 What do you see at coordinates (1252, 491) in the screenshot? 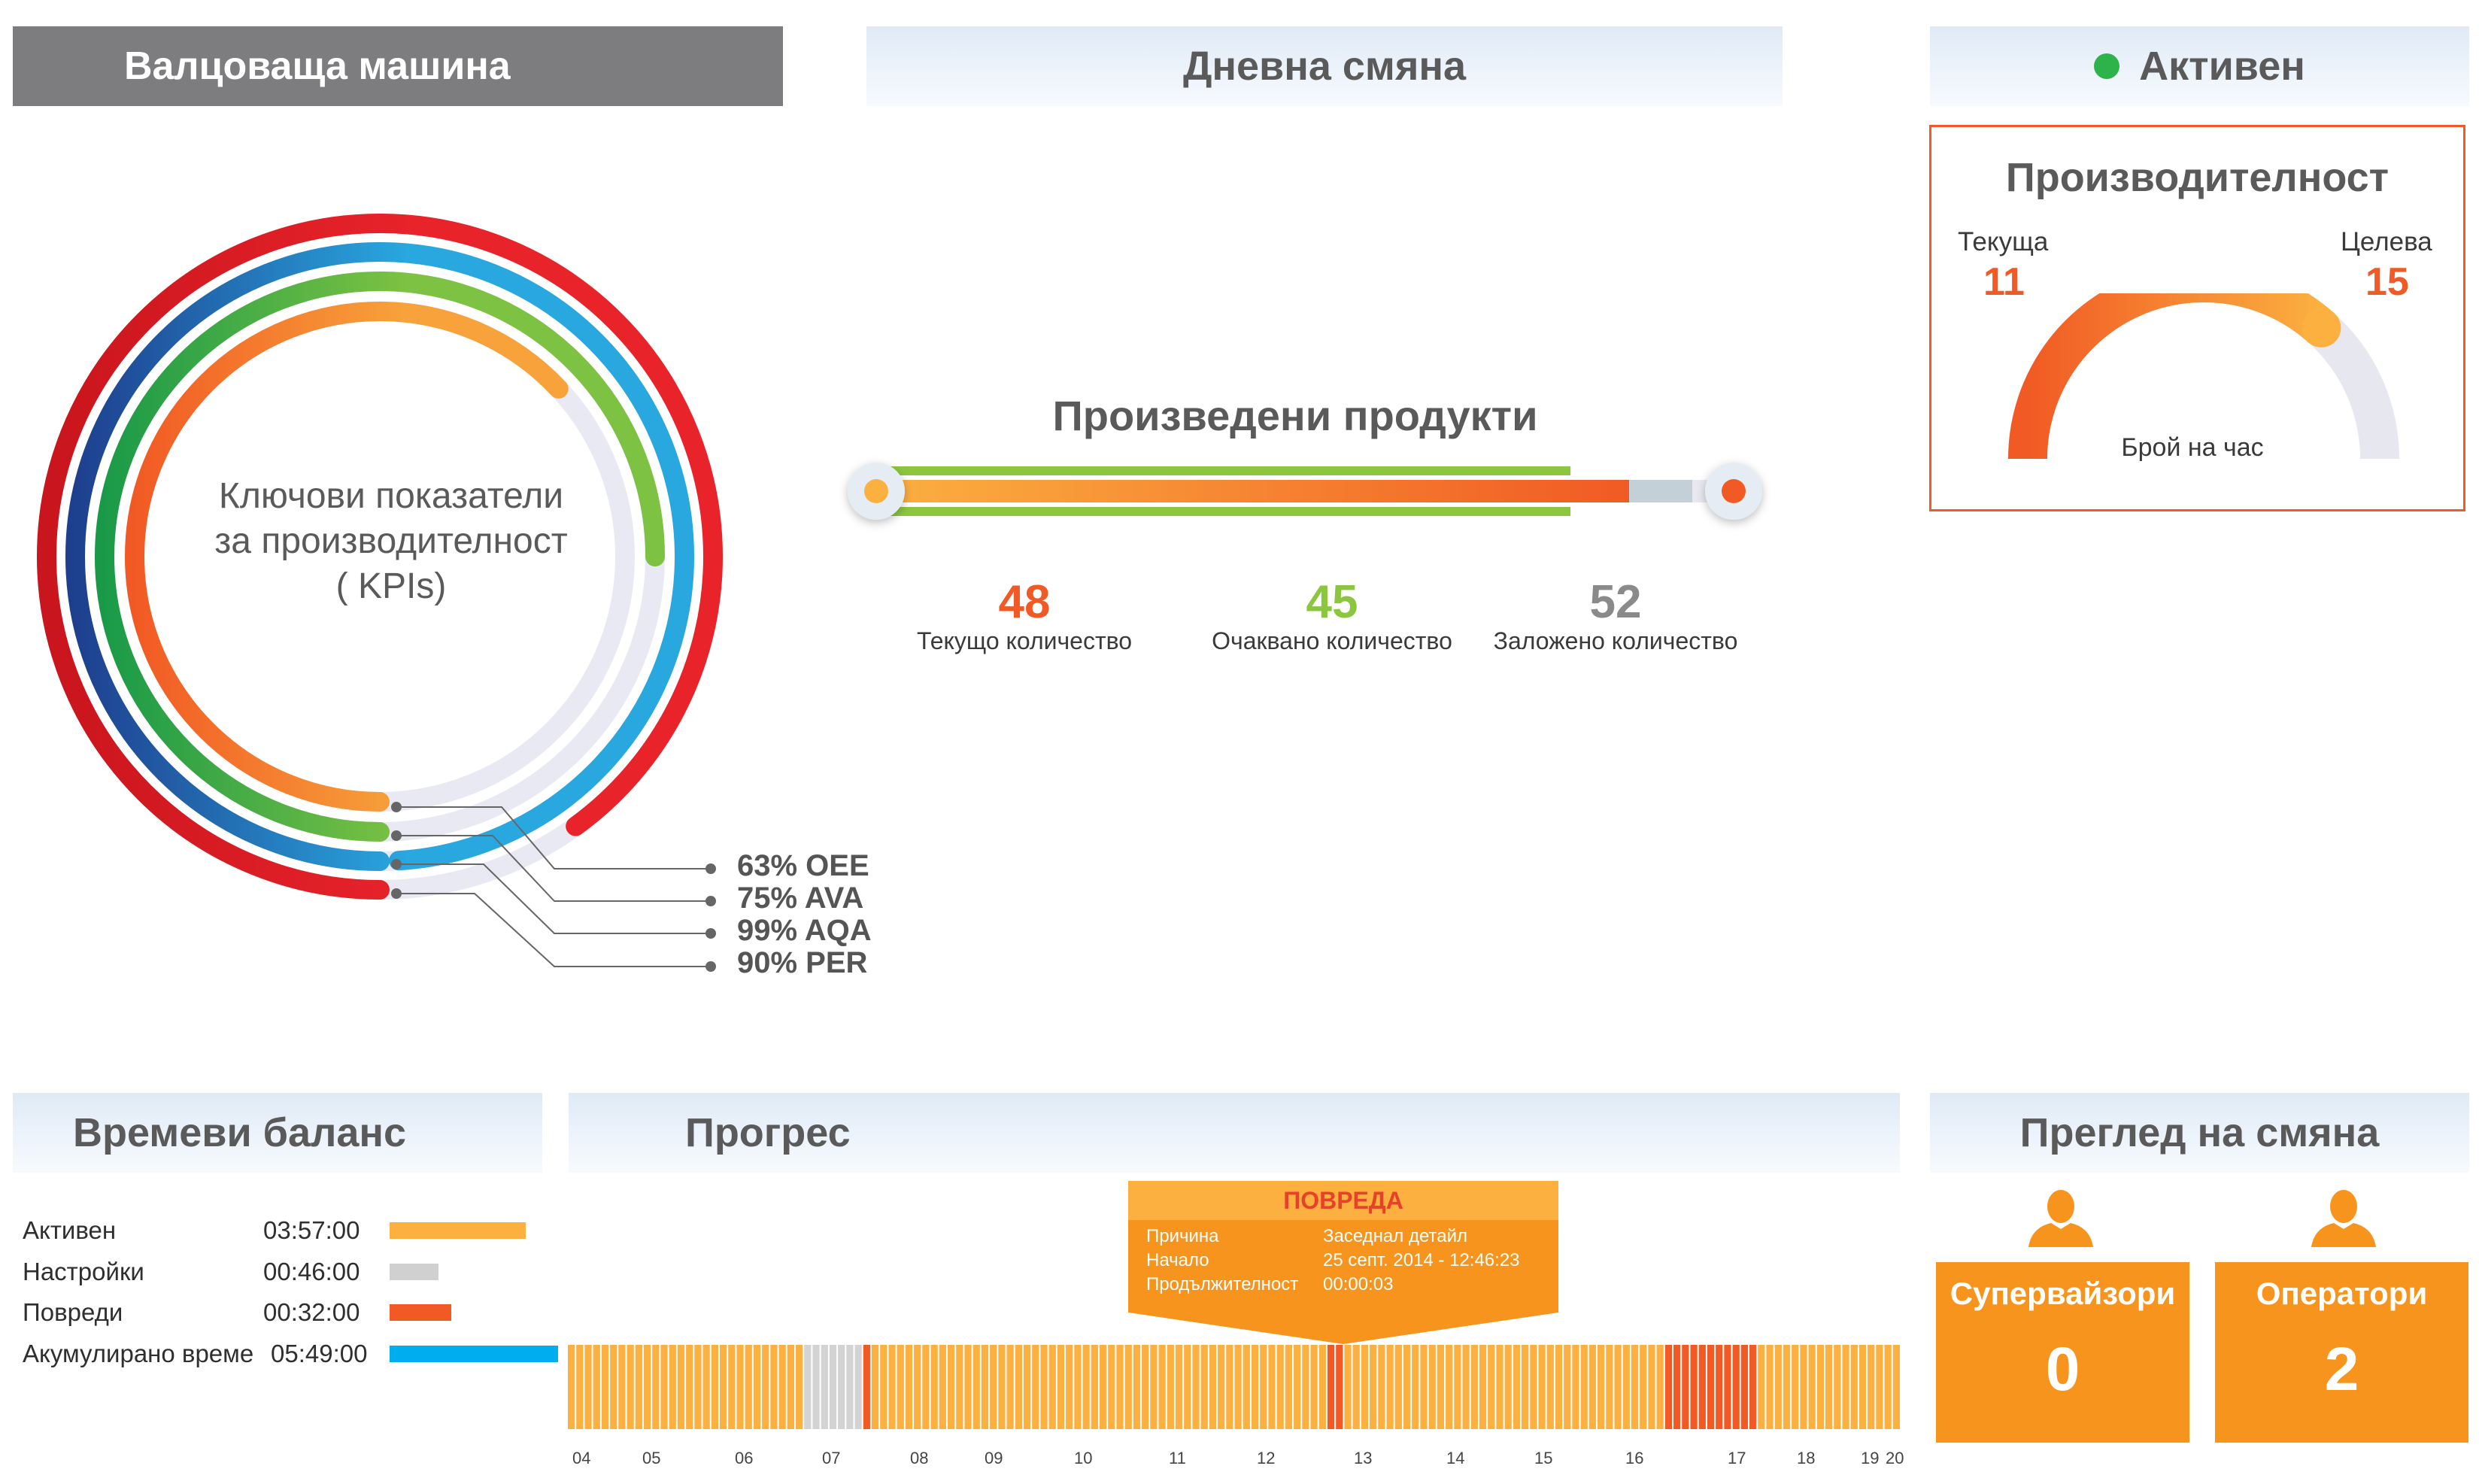
I see `current-bar` at bounding box center [1252, 491].